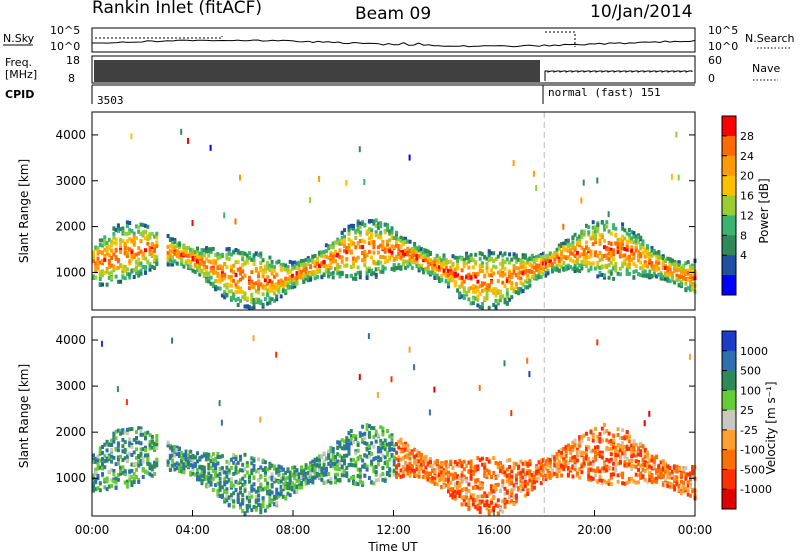 This screenshot has width=800, height=554. What do you see at coordinates (24, 211) in the screenshot?
I see `power-ylabel: Slant Range [km]` at bounding box center [24, 211].